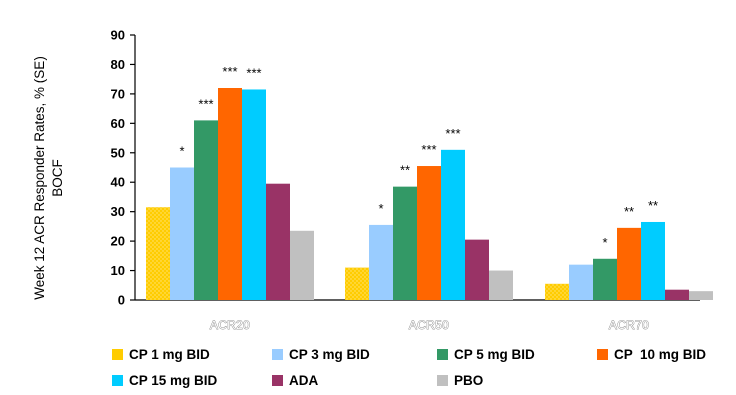  I want to click on y-tick-label: 20, so click(118, 241).